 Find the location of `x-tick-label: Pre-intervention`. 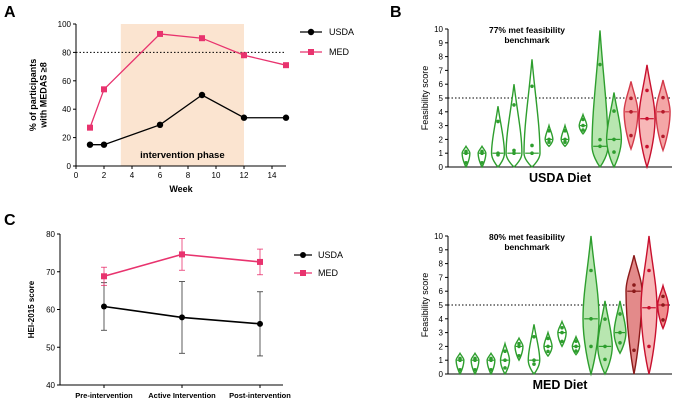

x-tick-label: Pre-intervention is located at coordinates (104, 395).